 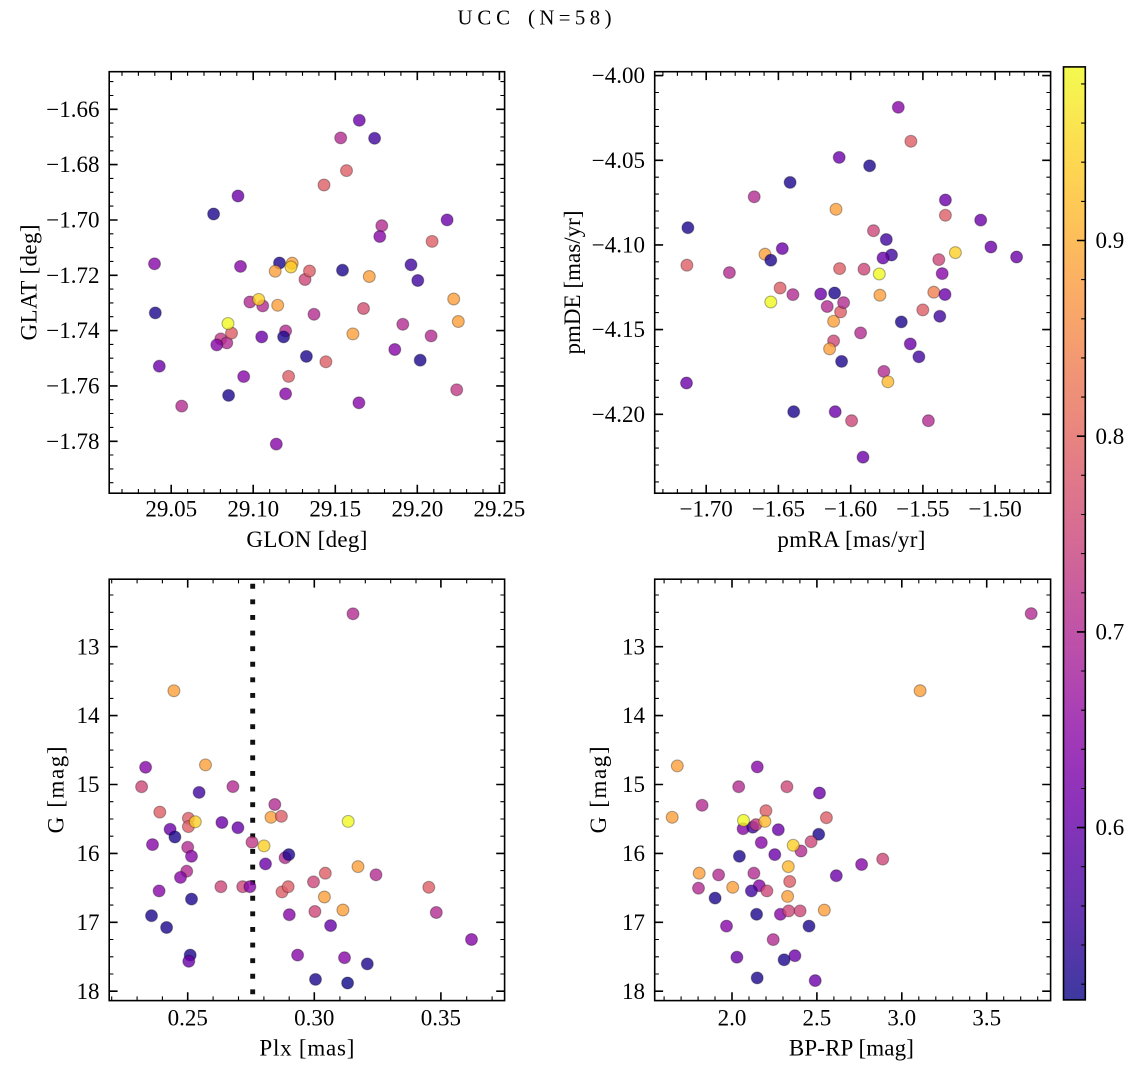 What do you see at coordinates (171, 508) in the screenshot?
I see `svg-text: 29.05` at bounding box center [171, 508].